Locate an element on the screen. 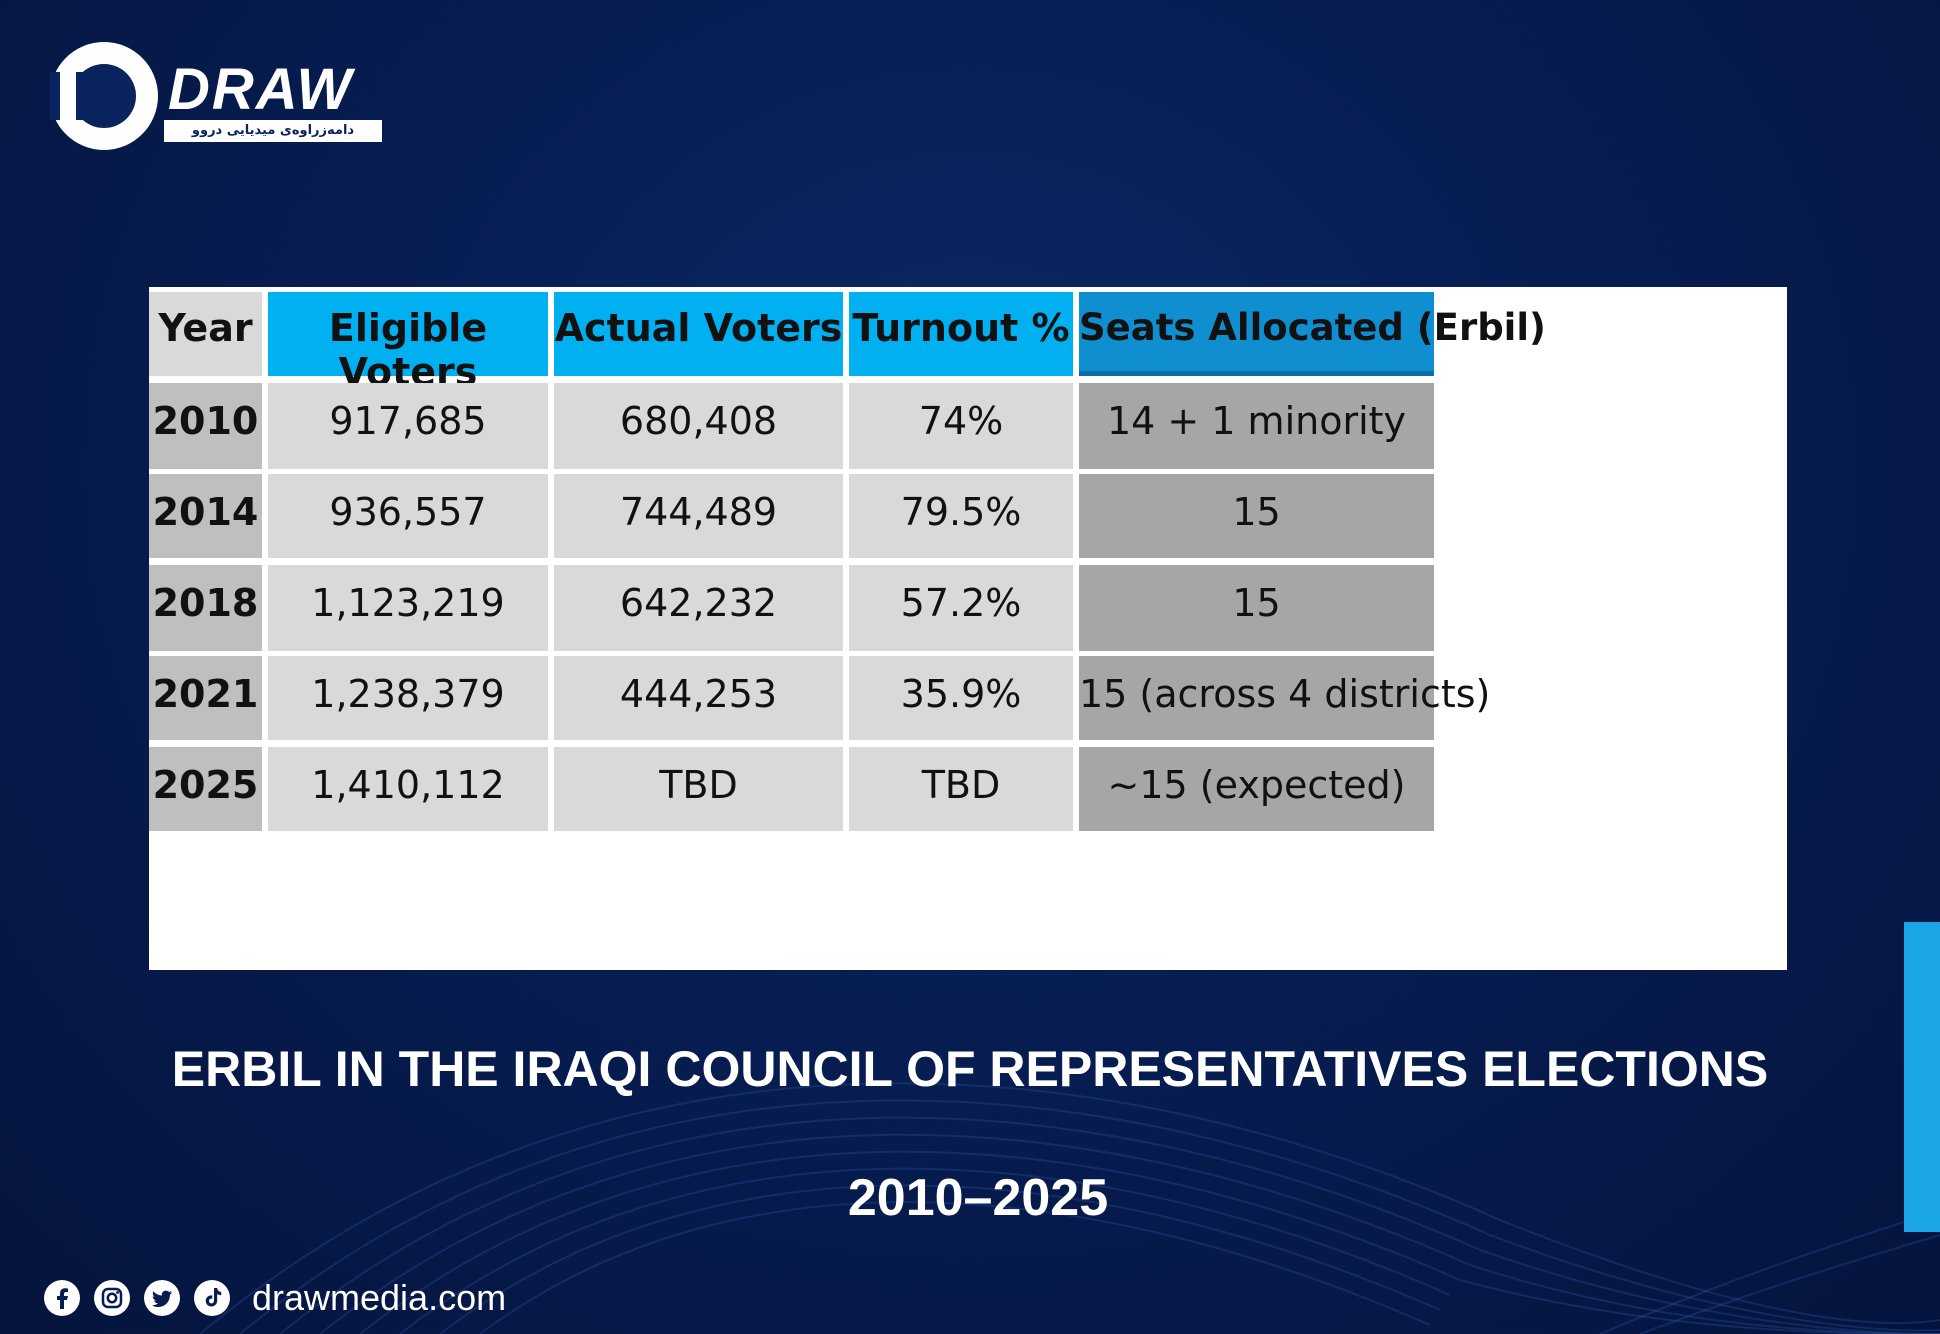 This screenshot has height=1334, width=1940. cell-actual-voters: 642,232 is located at coordinates (698, 608).